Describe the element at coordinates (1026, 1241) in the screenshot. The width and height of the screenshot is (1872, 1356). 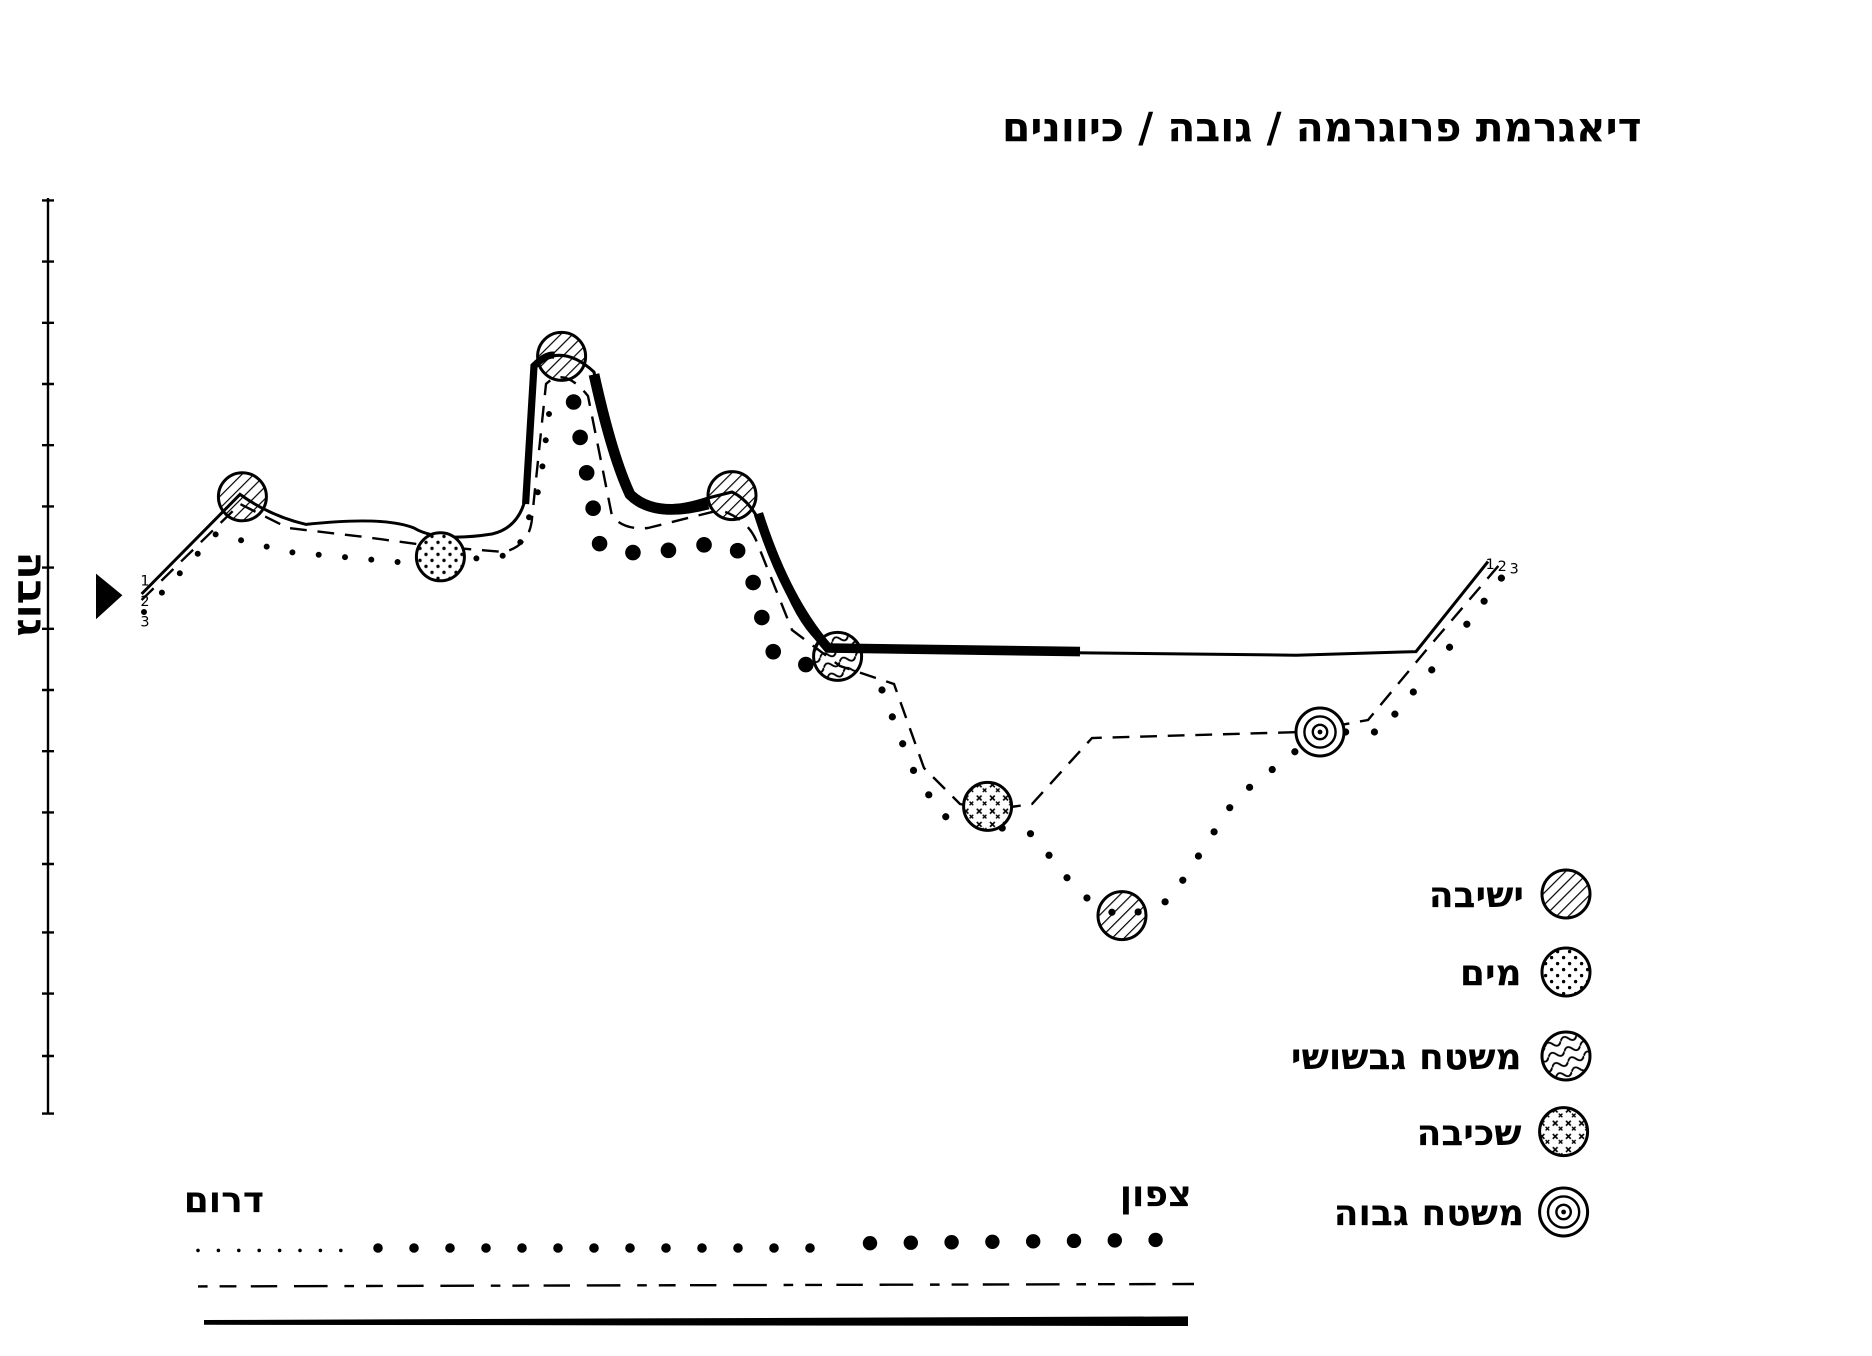
I see `dotted-key` at that location.